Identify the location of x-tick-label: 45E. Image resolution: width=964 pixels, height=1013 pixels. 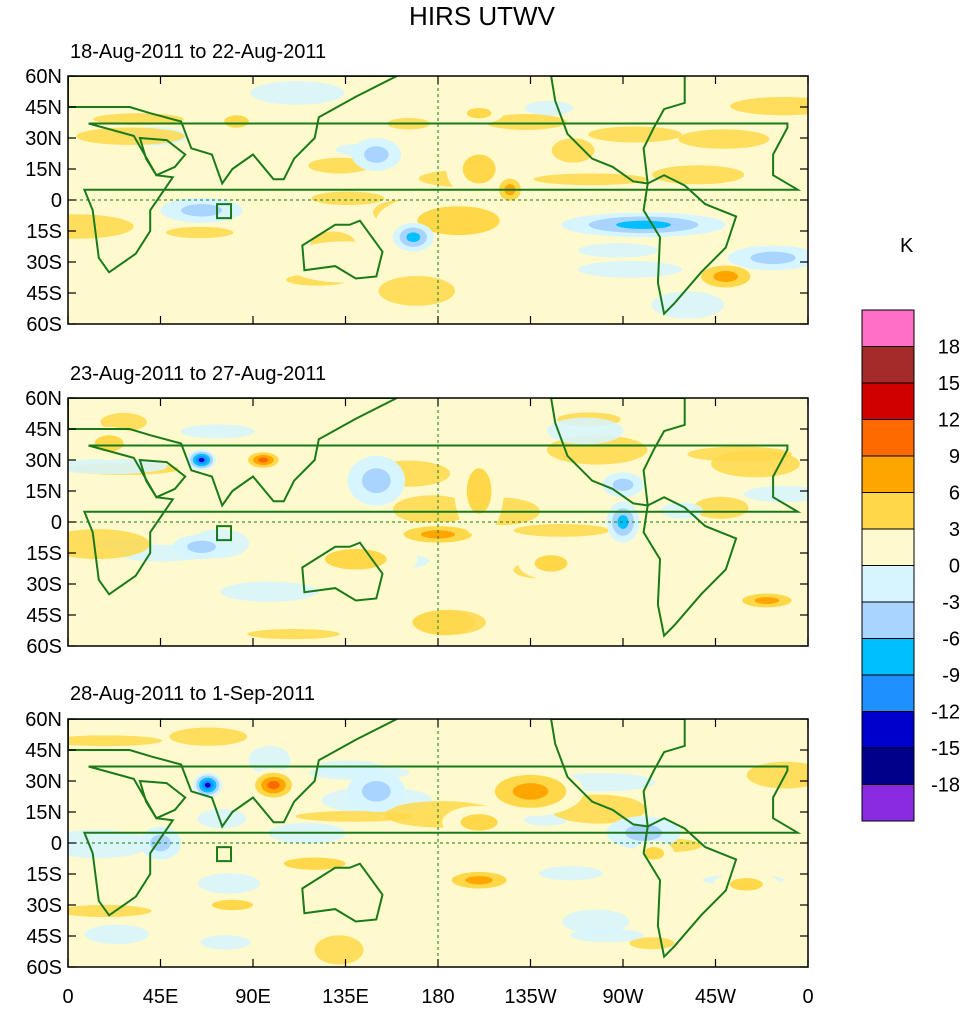
(161, 997).